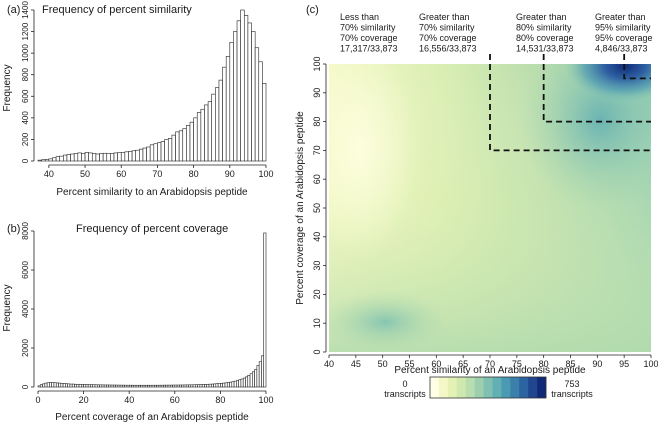 This screenshot has width=658, height=426. Describe the element at coordinates (490, 364) in the screenshot. I see `x-tick-label: 70` at that location.